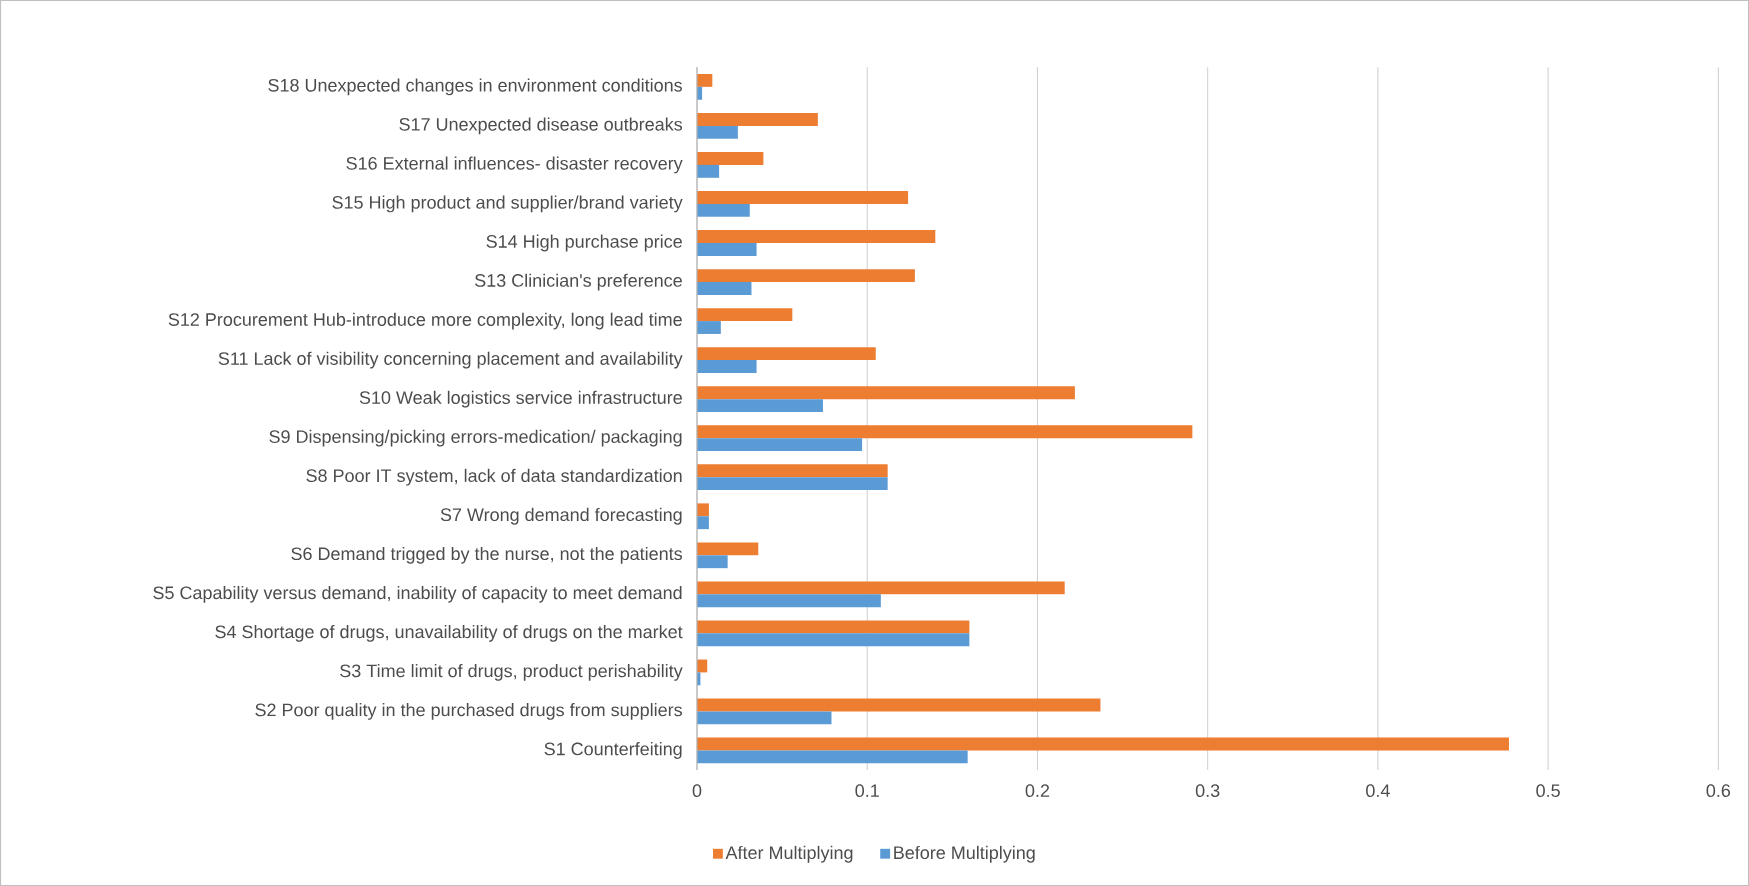 Image resolution: width=1749 pixels, height=886 pixels. Describe the element at coordinates (1207, 790) in the screenshot. I see `x-tick-label: 0.3` at that location.